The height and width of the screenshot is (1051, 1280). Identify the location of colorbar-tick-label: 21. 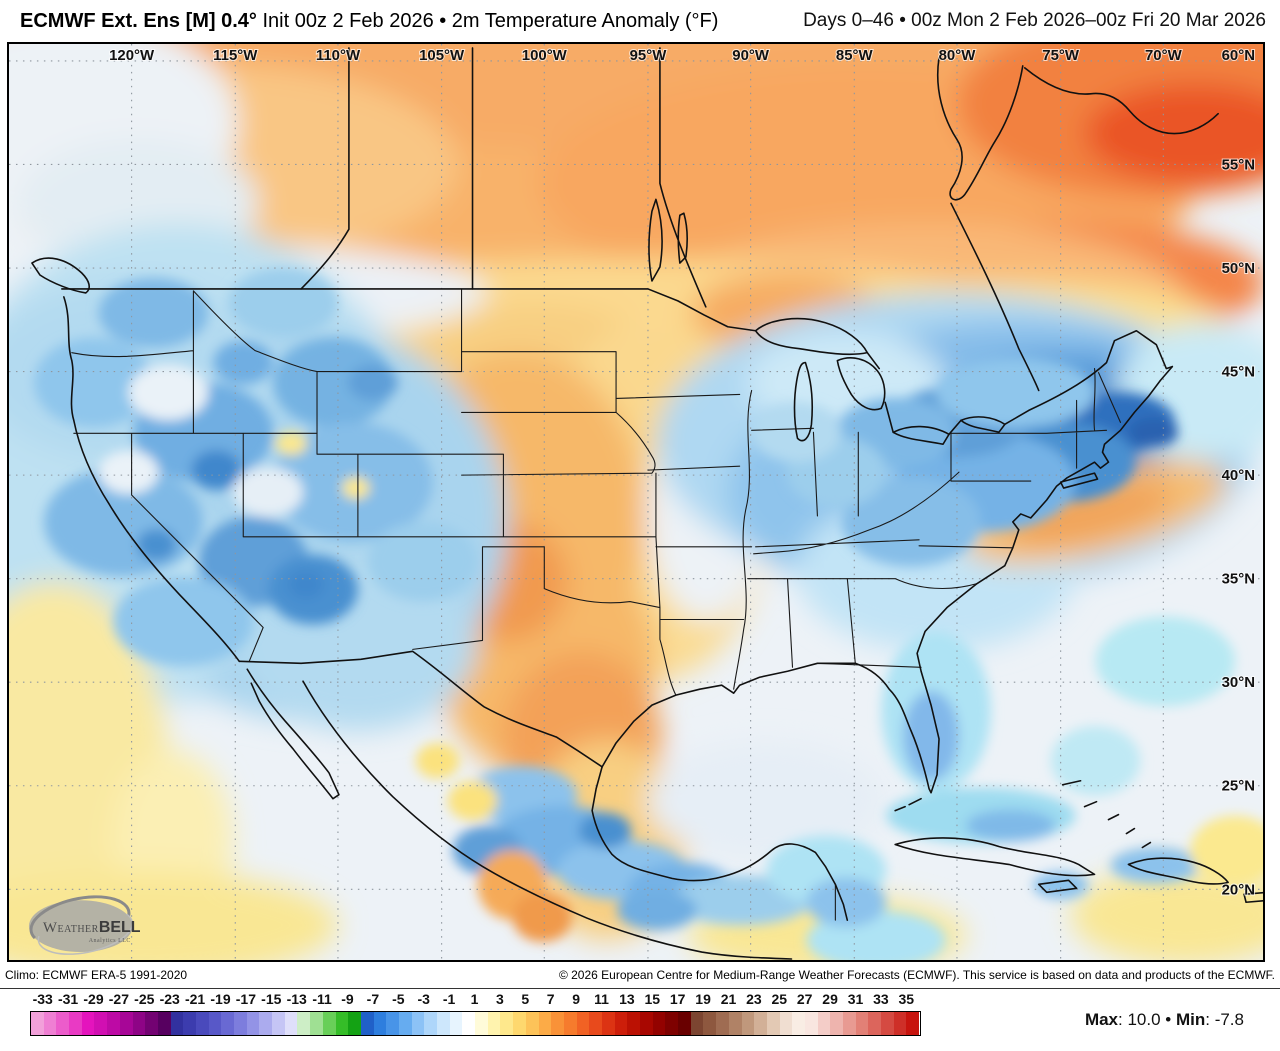
(728, 999).